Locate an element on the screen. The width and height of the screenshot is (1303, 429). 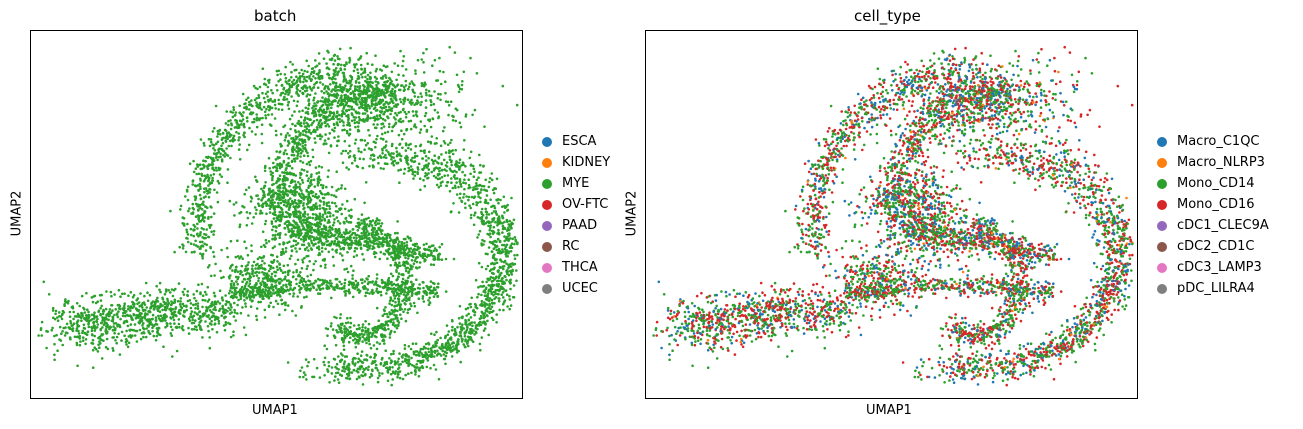
chart-title: batch is located at coordinates (275, 16).